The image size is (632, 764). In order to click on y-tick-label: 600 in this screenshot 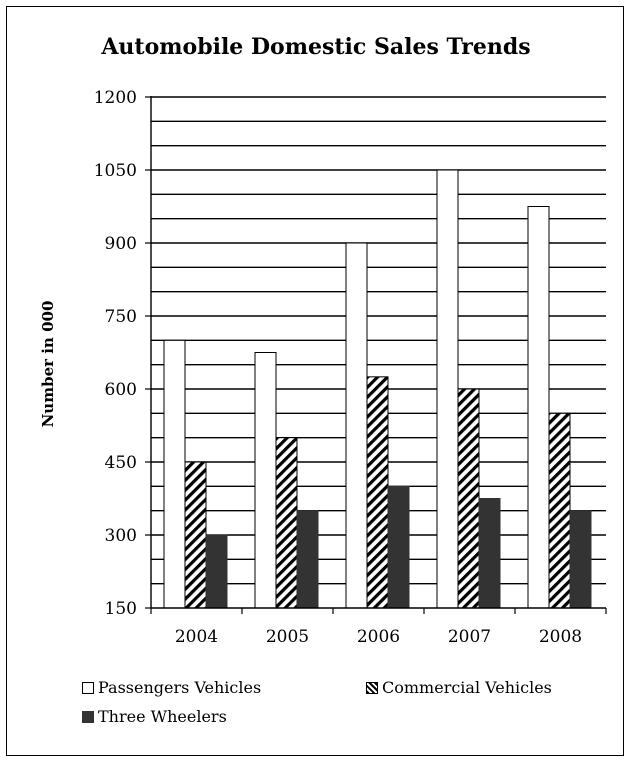, I will do `click(121, 390)`.